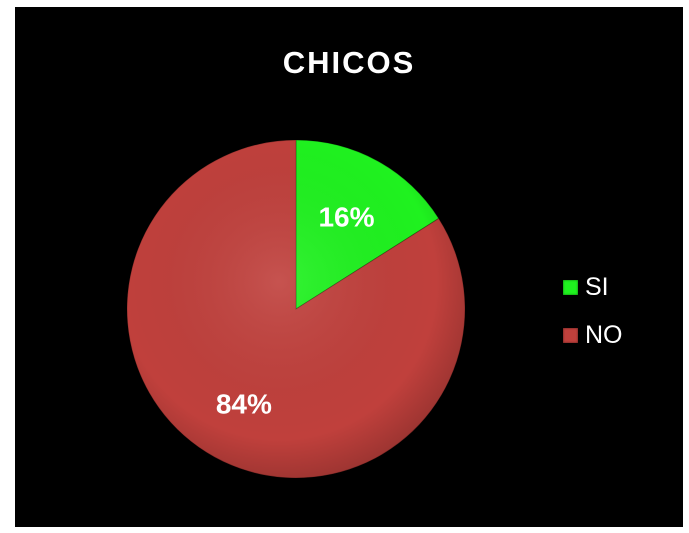 Image resolution: width=689 pixels, height=533 pixels. I want to click on legend-swatch-no, so click(570, 335).